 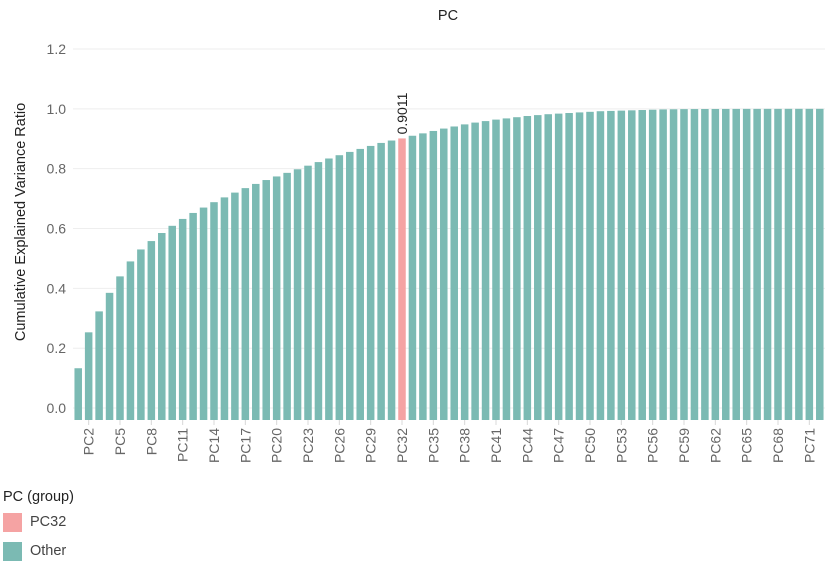 What do you see at coordinates (381, 281) in the screenshot?
I see `bar-pc30` at bounding box center [381, 281].